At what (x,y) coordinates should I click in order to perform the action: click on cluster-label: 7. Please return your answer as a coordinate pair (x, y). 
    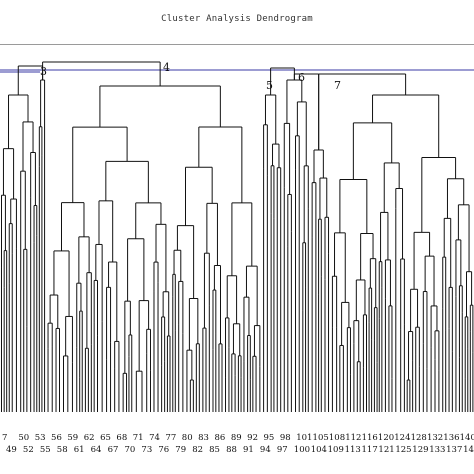
    Looking at the image, I should click on (337, 85).